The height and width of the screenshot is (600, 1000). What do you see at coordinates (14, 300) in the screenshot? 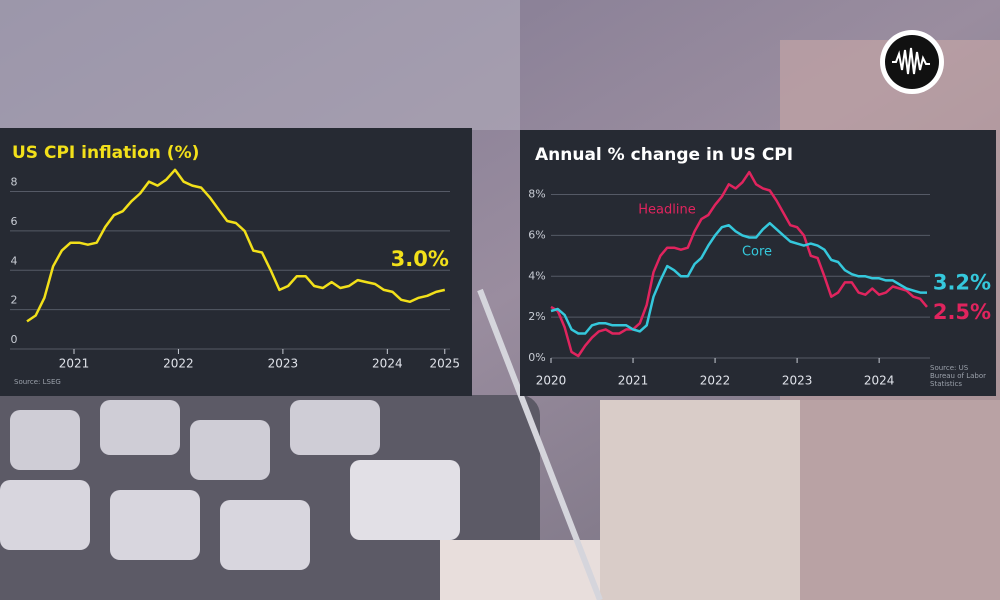
I see `y-tick-label: 2` at bounding box center [14, 300].